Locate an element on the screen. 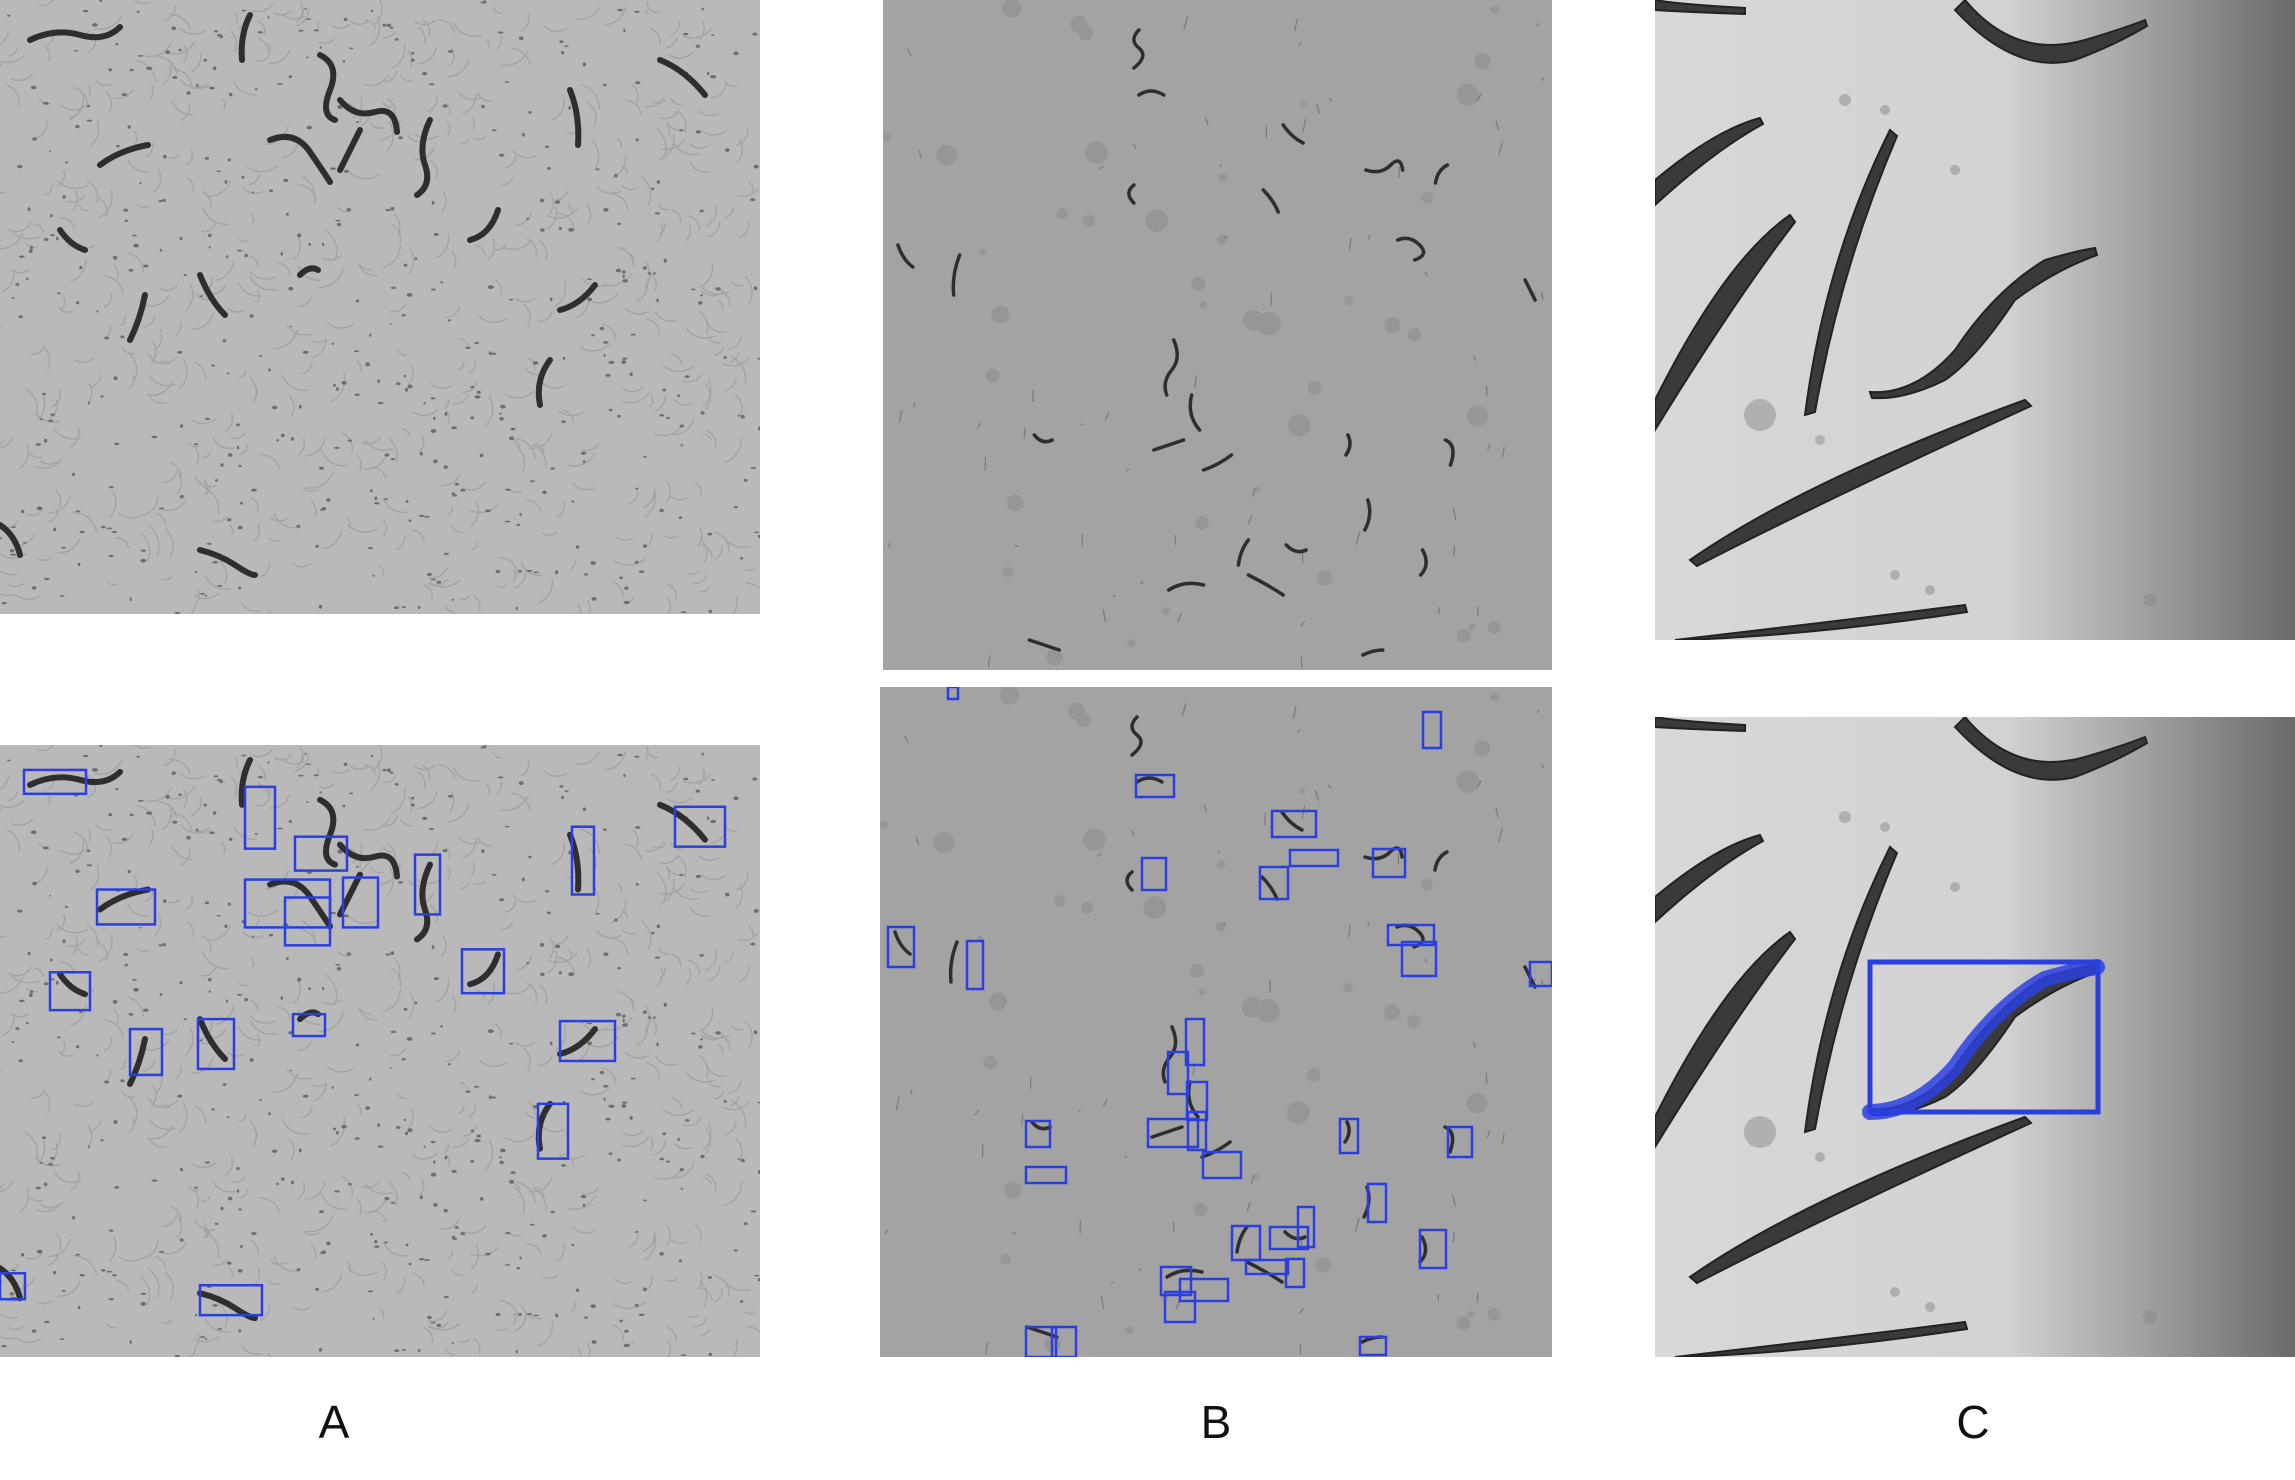  panel-c-detected-image is located at coordinates (1975, 1037).